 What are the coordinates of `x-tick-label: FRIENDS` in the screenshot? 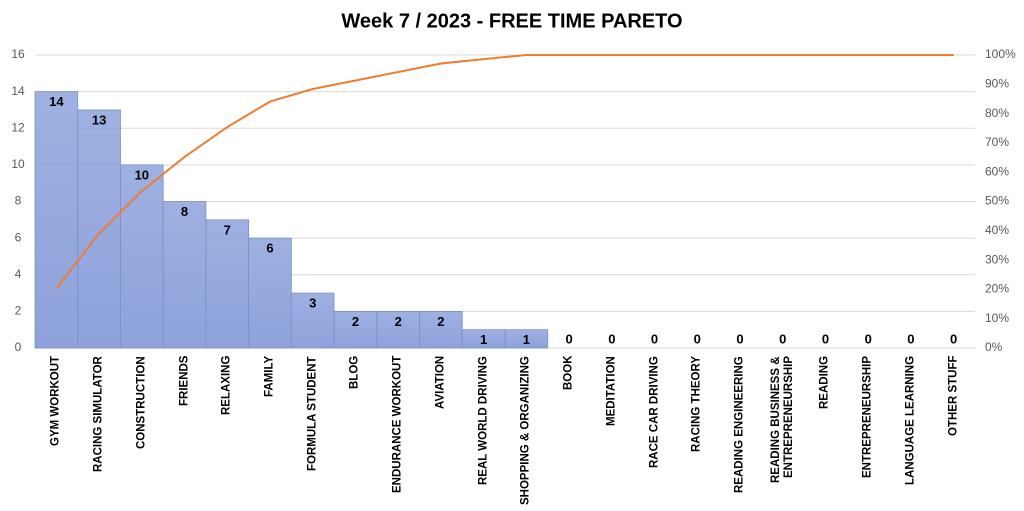 It's located at (184, 381).